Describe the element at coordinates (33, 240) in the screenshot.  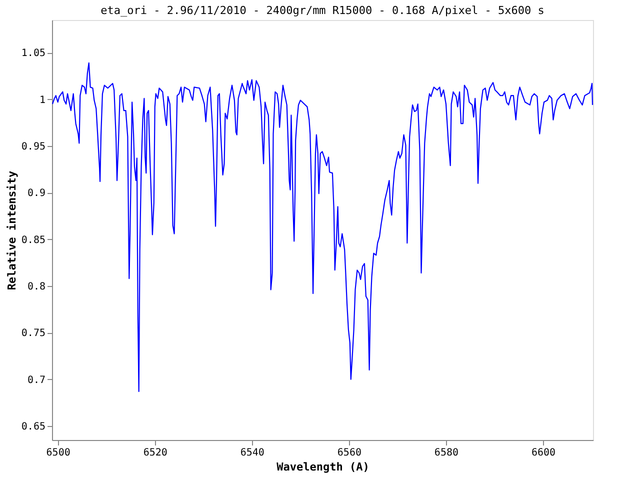
I see `y-tick-label: 0.85` at that location.